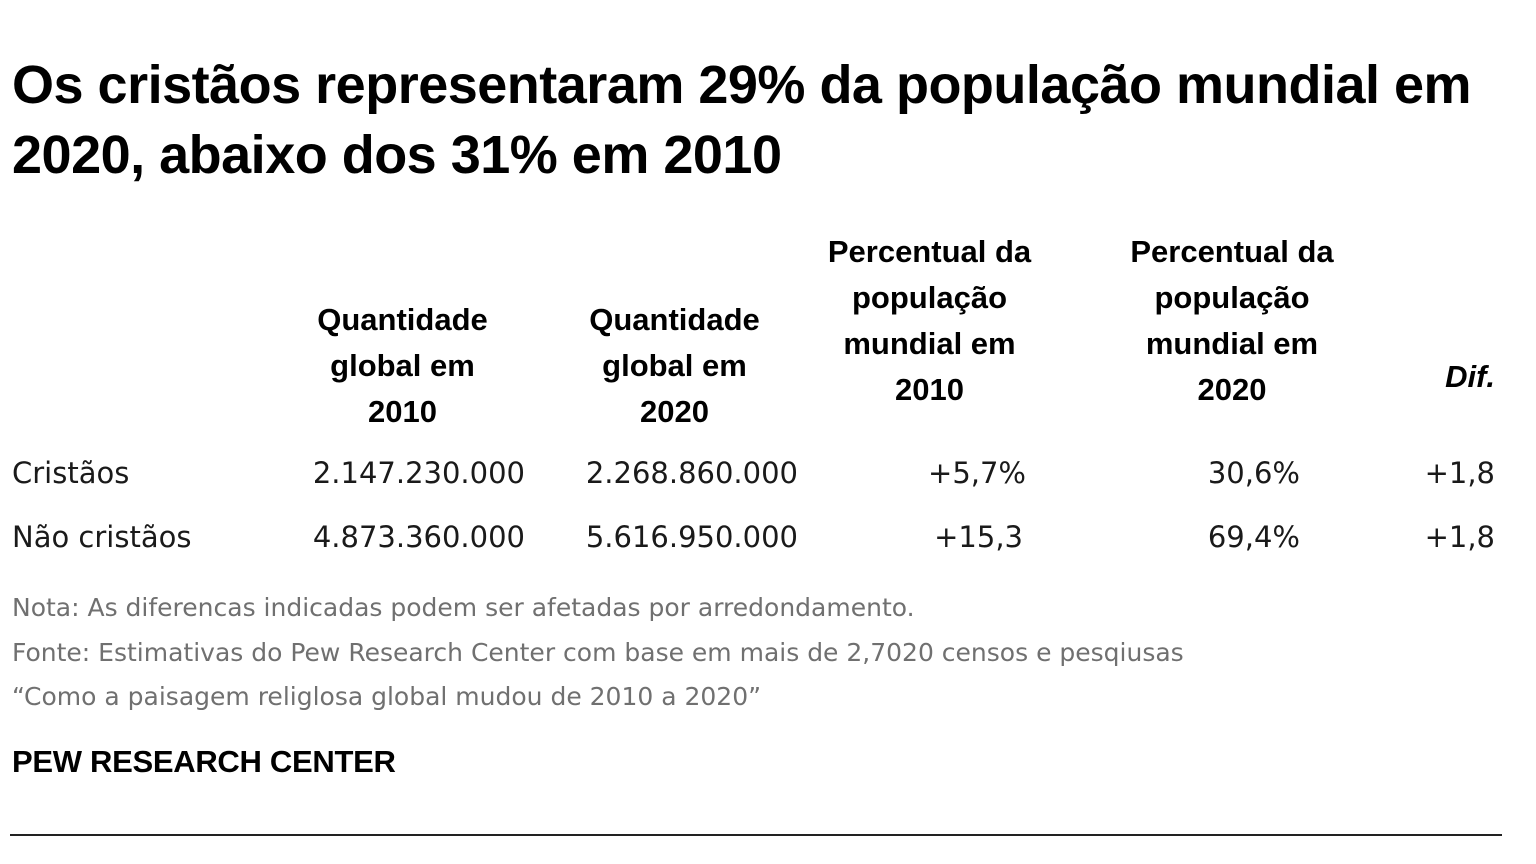 This screenshot has height=864, width=1536. I want to click on cell-nao-cristaos-2020-count: 5.616.950.000, so click(691, 537).